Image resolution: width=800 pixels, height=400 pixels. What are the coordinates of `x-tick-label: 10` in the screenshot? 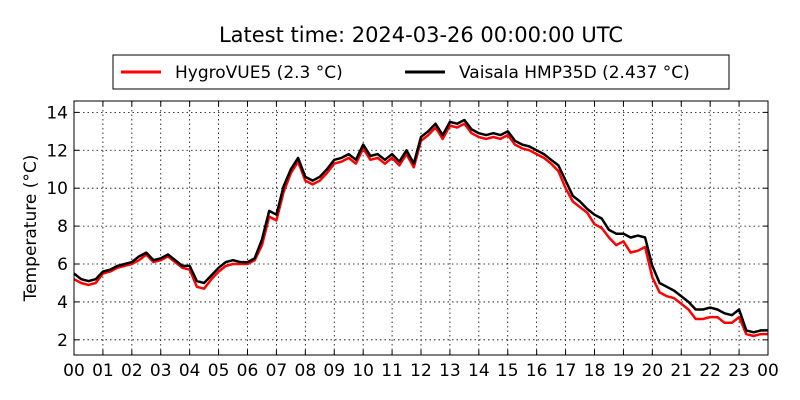 It's located at (363, 371).